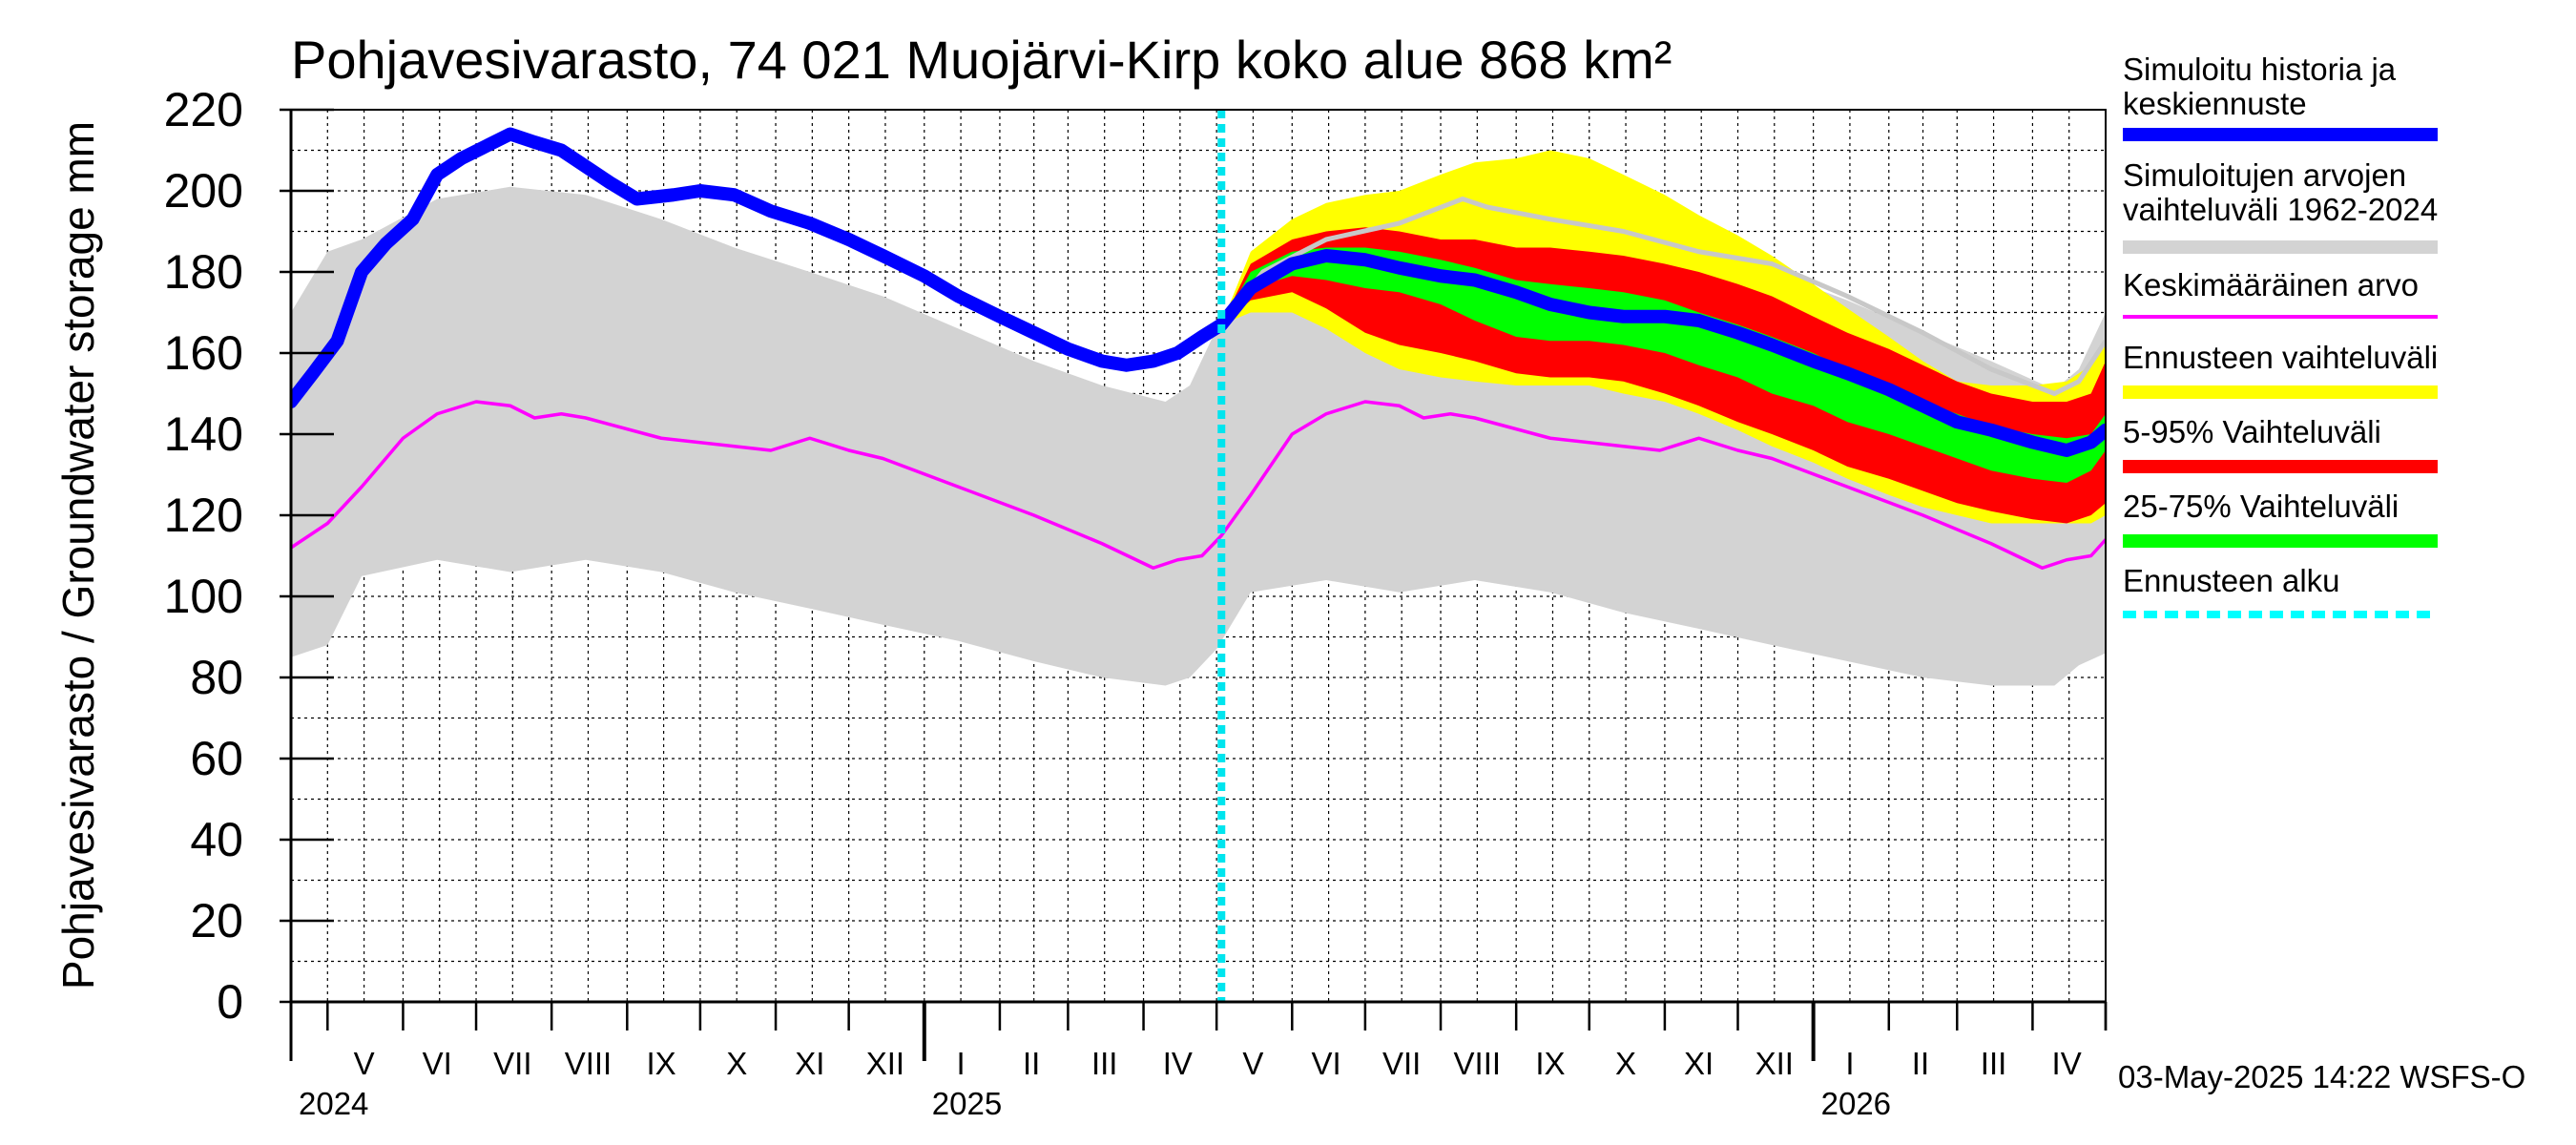 The height and width of the screenshot is (1145, 2576). What do you see at coordinates (1662, 296) in the screenshot?
I see `line-simulated-upper` at bounding box center [1662, 296].